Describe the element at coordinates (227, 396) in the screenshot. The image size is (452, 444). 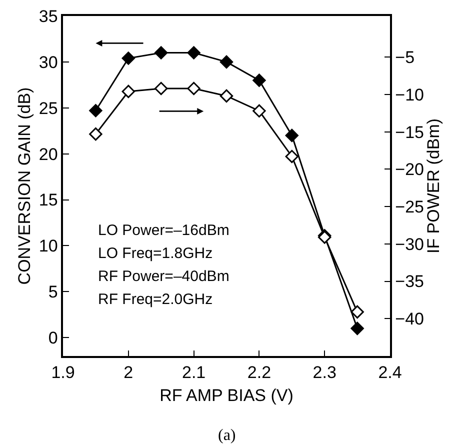
I see `x-axis-title: RF AMP BIAS (V)` at that location.